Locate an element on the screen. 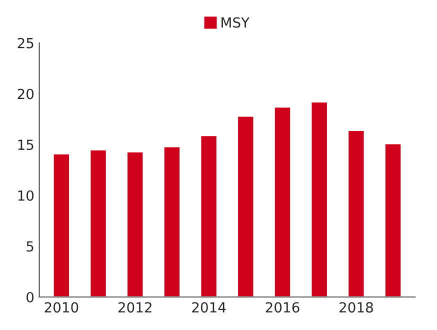 This screenshot has width=437, height=330. y-tick-label: 15 is located at coordinates (26, 145).